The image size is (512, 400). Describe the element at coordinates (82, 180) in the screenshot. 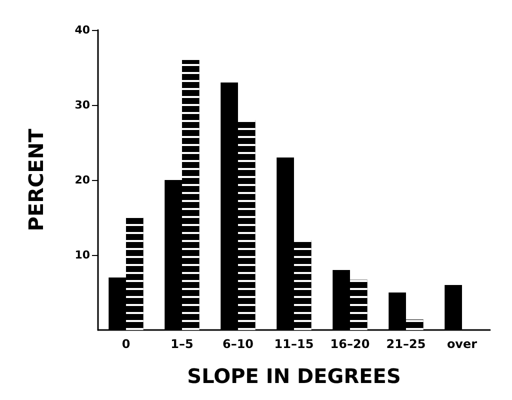

I see `y-tick-label: 20` at that location.